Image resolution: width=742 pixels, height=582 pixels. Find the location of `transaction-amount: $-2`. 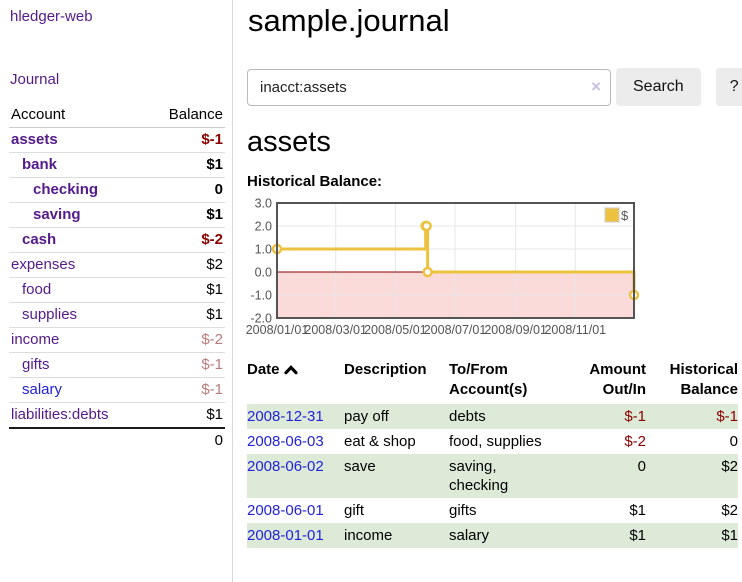

transaction-amount: $-2 is located at coordinates (635, 441).